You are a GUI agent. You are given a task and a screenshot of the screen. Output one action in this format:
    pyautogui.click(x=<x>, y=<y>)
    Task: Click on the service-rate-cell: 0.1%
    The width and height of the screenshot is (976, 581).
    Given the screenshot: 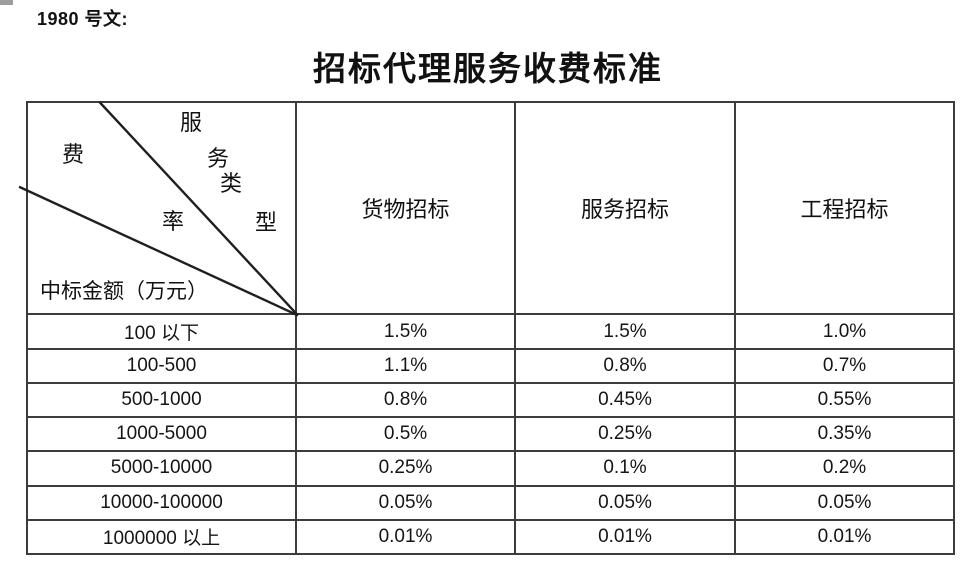 What is the action you would take?
    pyautogui.click(x=625, y=468)
    